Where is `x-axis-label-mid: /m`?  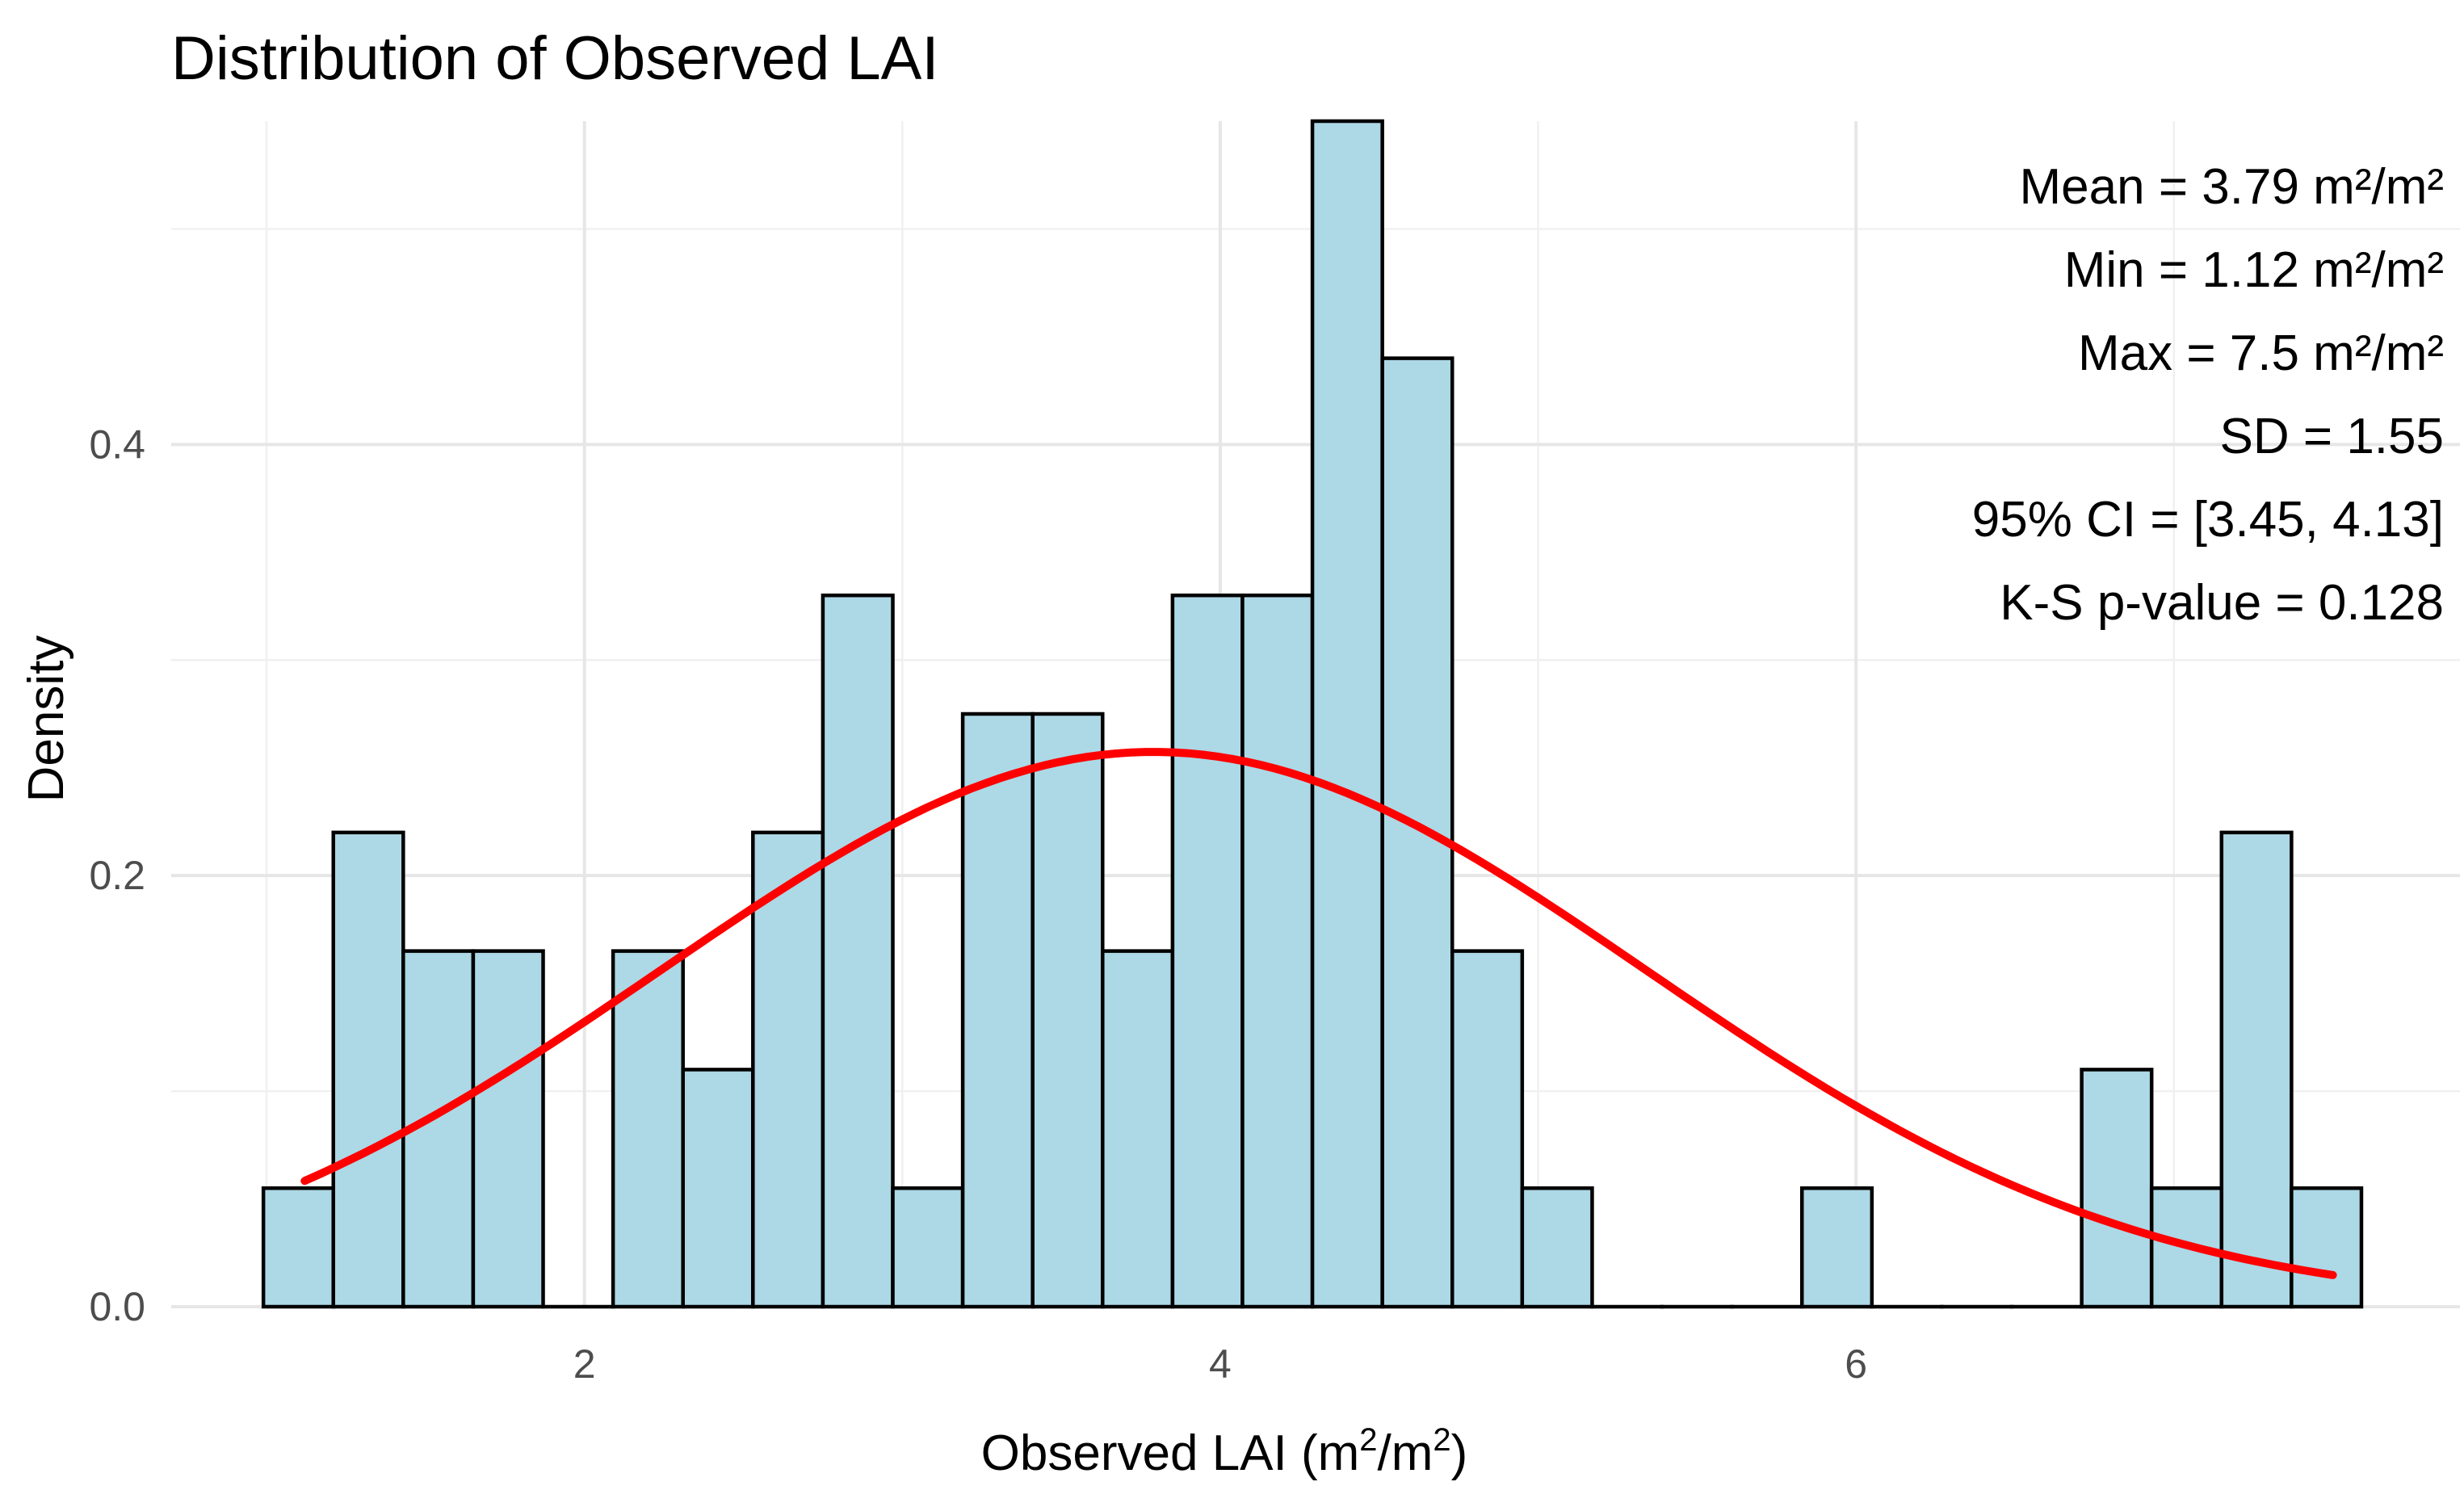 x-axis-label-mid: /m is located at coordinates (1405, 1453).